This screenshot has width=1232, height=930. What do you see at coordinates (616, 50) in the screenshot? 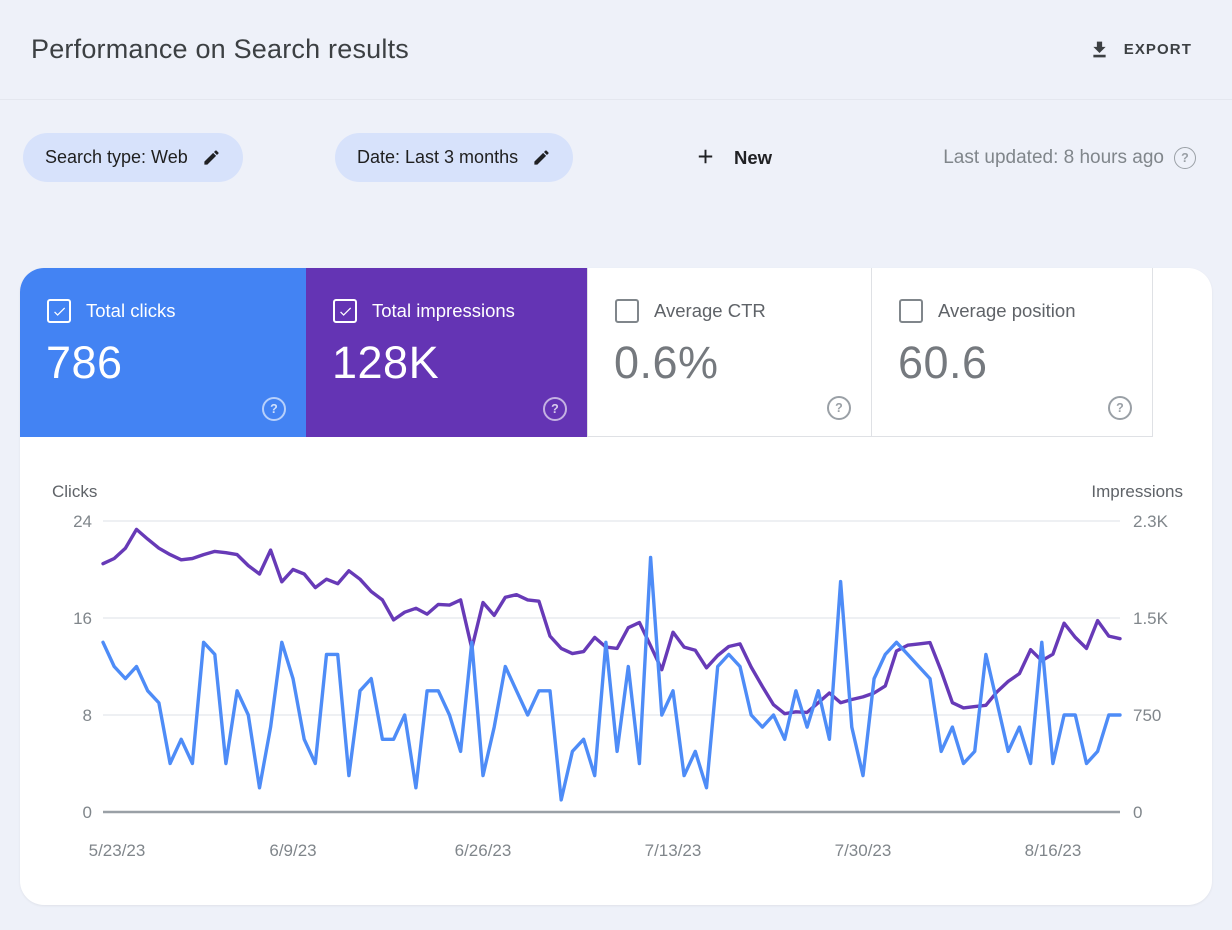
I see `page-header: Performance on Search results EXPORT` at bounding box center [616, 50].